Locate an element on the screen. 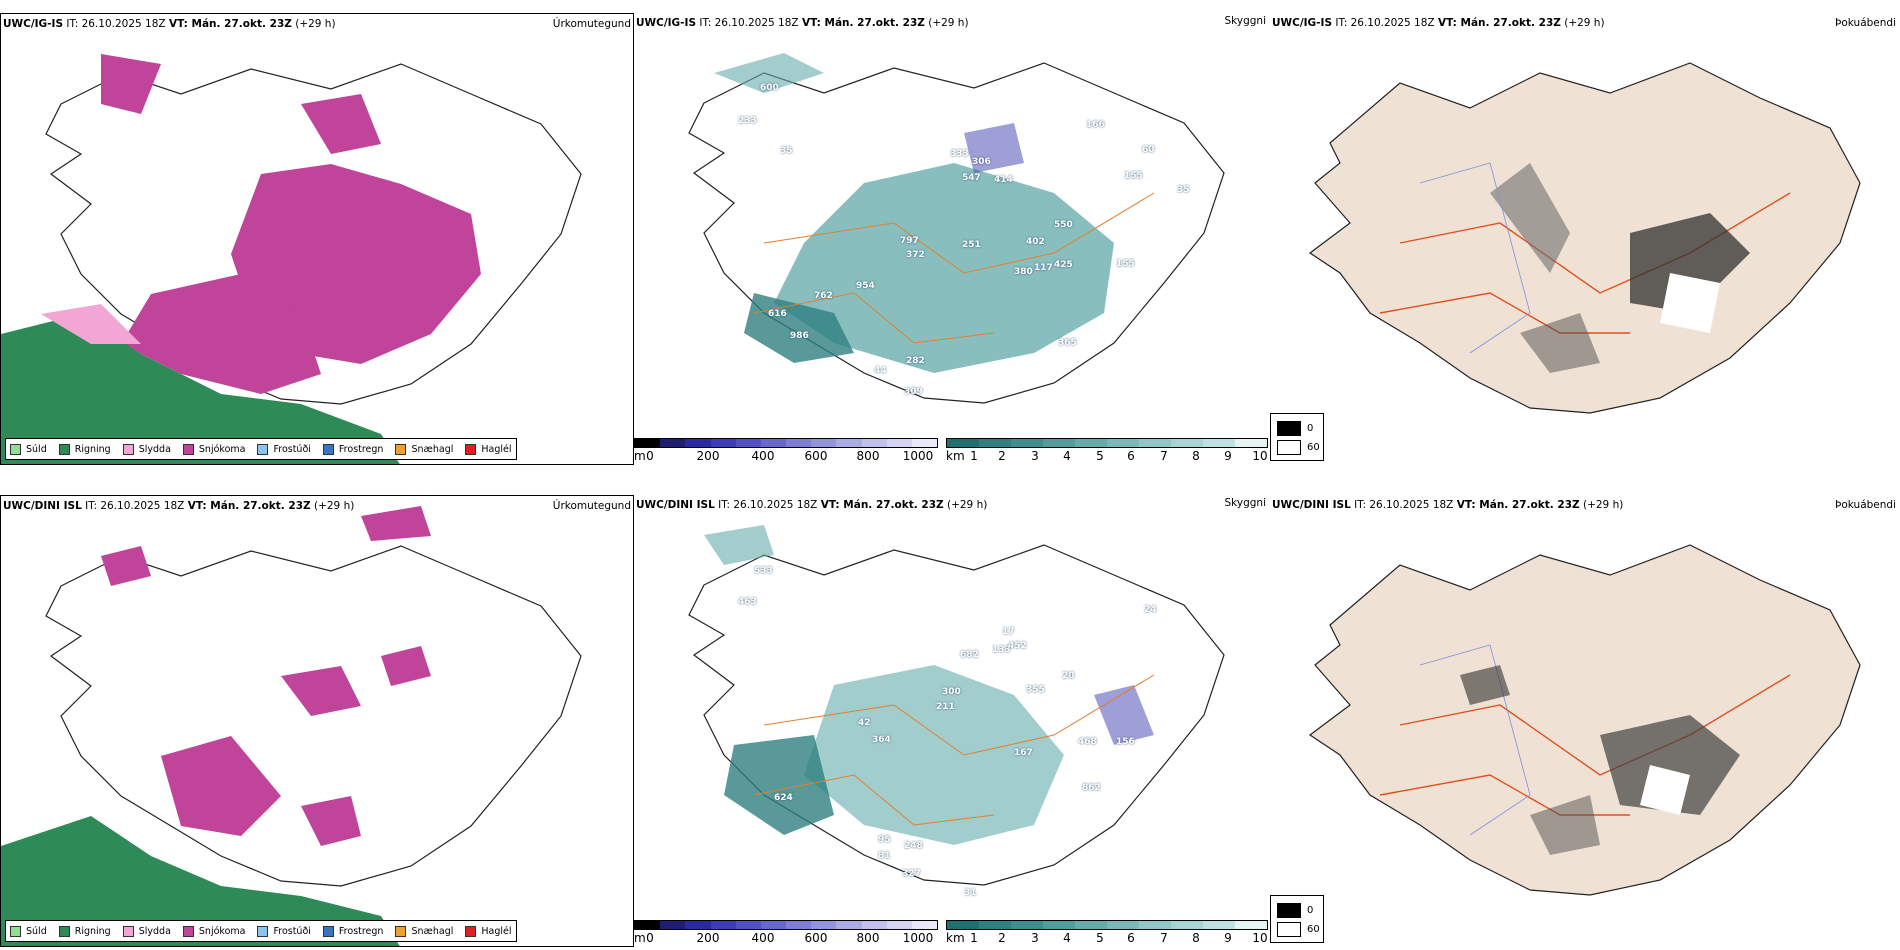  visibility-colorbar: km 1 2 3 4 5 6 7 8 9 10 is located at coordinates (1108, 451).